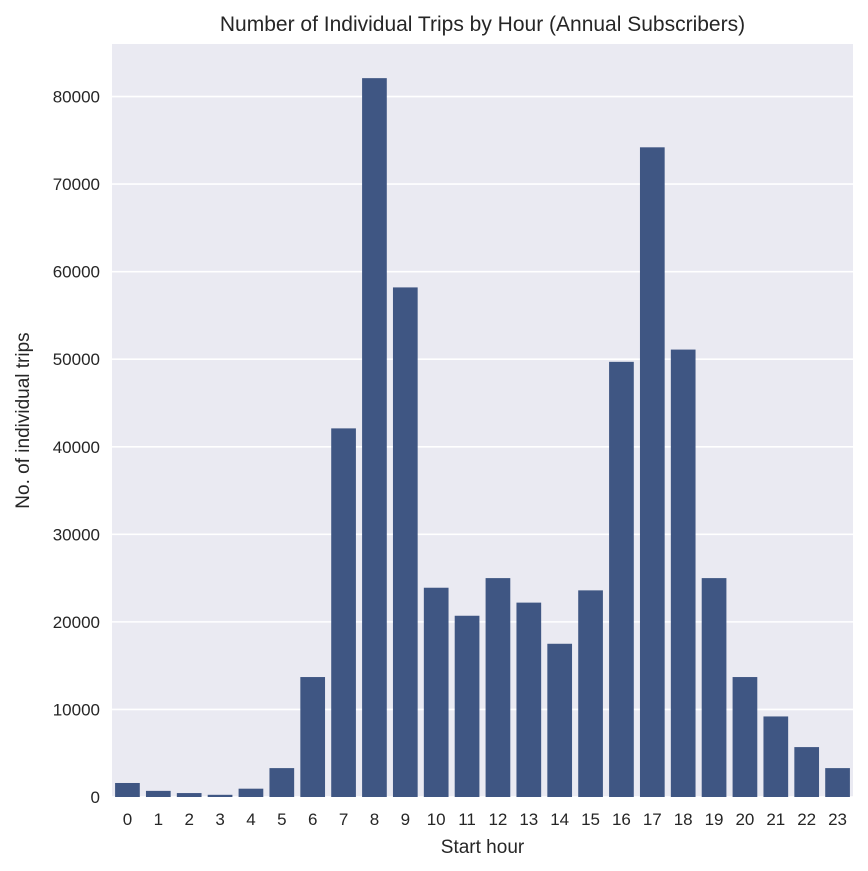 The width and height of the screenshot is (868, 871). Describe the element at coordinates (485, 819) in the screenshot. I see `x-axis-ticks: 0 1 2 3 4 5 6 7 8 9 10 11 12 13 14 15 16 17 18 19 20 21 22 23` at that location.